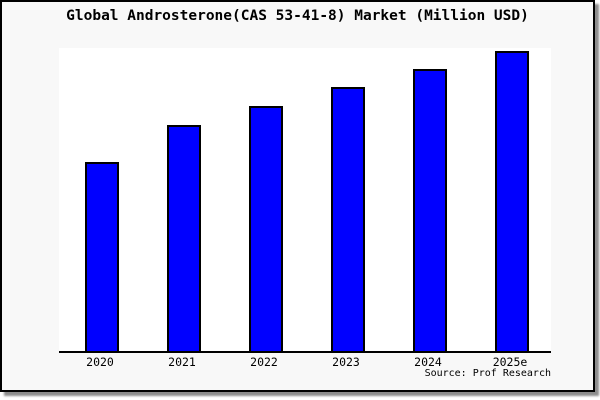  What do you see at coordinates (184, 238) in the screenshot?
I see `bar-2021` at bounding box center [184, 238].